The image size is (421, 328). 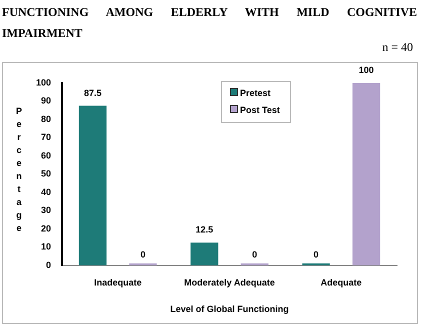 I want to click on x-tick-label: Moderately Adequate, so click(x=229, y=282).